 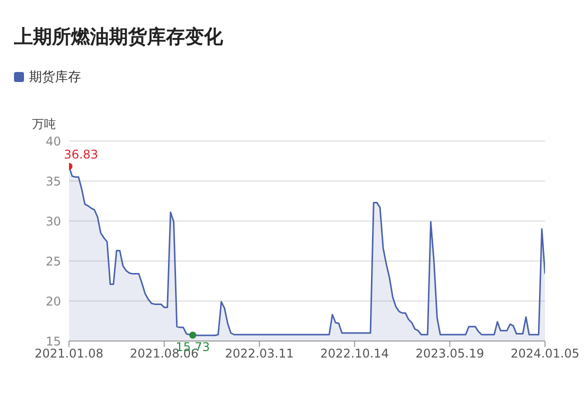 What do you see at coordinates (53, 141) in the screenshot?
I see `y-tick-label: 40` at bounding box center [53, 141].